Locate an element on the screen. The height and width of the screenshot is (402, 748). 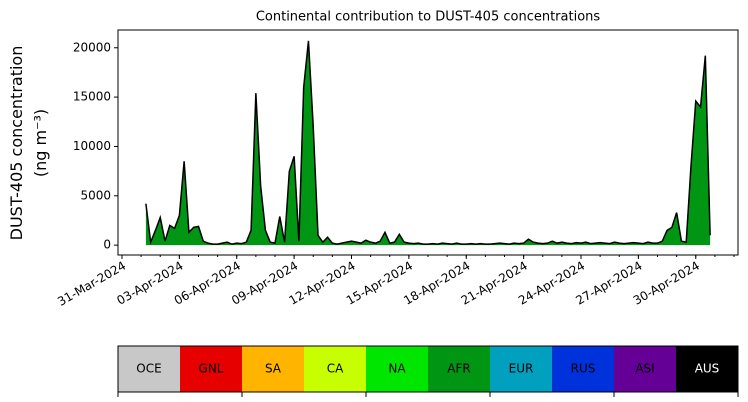
y-axis-label: (ng m⁻³) is located at coordinates (40, 143).